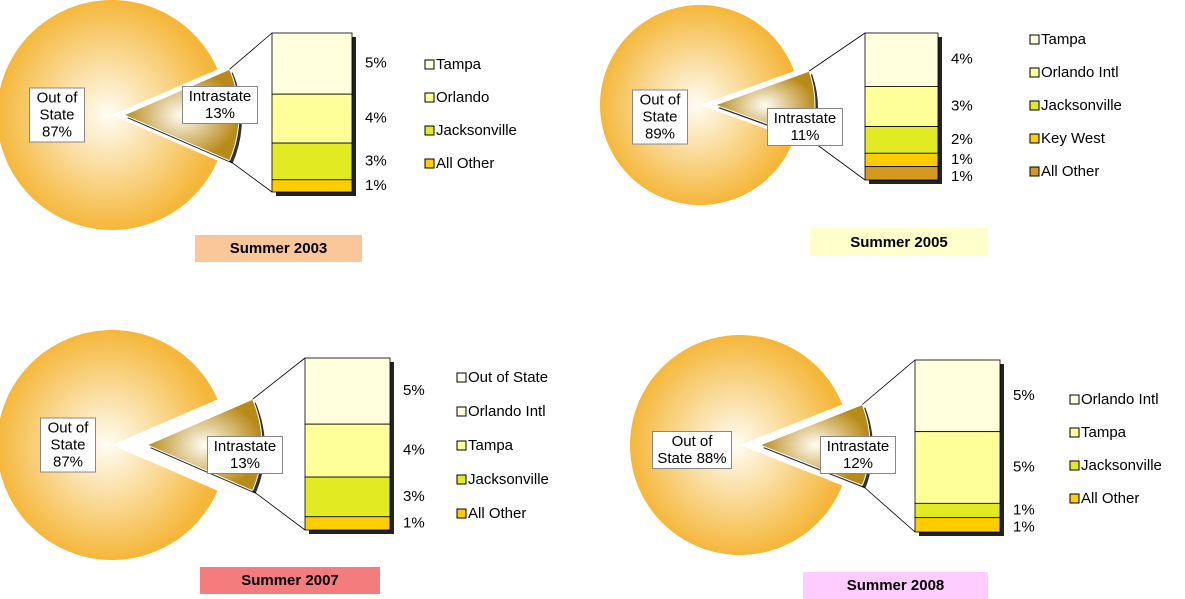 The width and height of the screenshot is (1185, 599). Describe the element at coordinates (508, 377) in the screenshot. I see `legend-label: Out of State` at that location.